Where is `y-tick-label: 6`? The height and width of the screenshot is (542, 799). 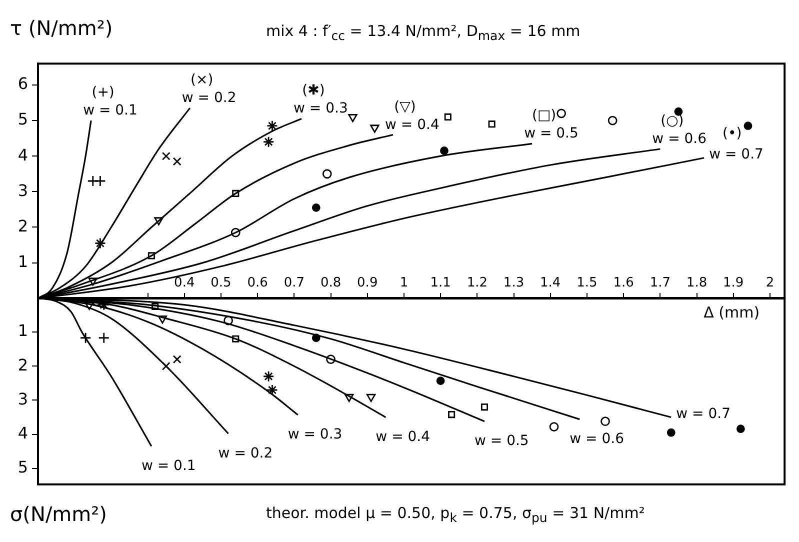
y-tick-label: 6 is located at coordinates (23, 84).